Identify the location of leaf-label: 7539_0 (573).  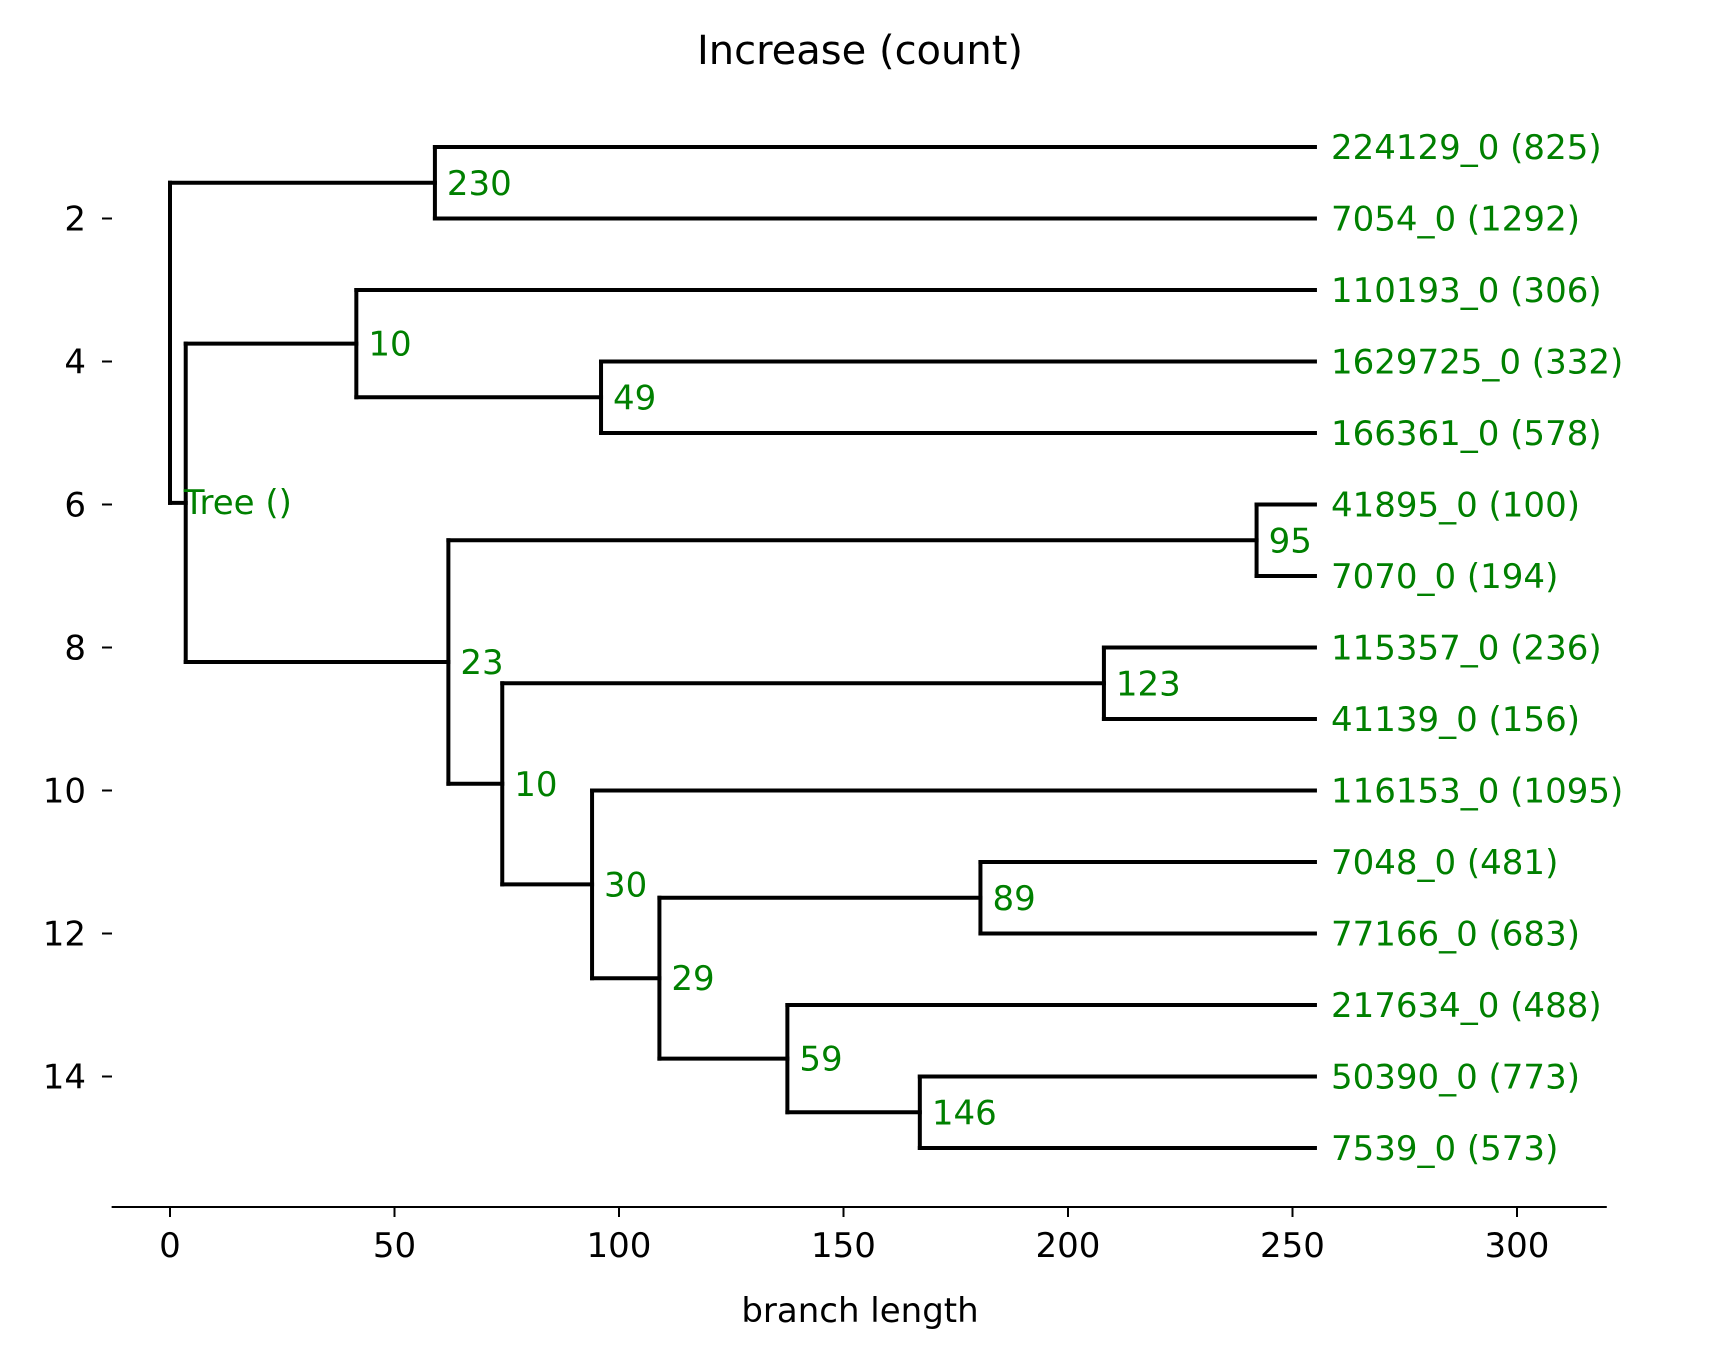
(1444, 1149).